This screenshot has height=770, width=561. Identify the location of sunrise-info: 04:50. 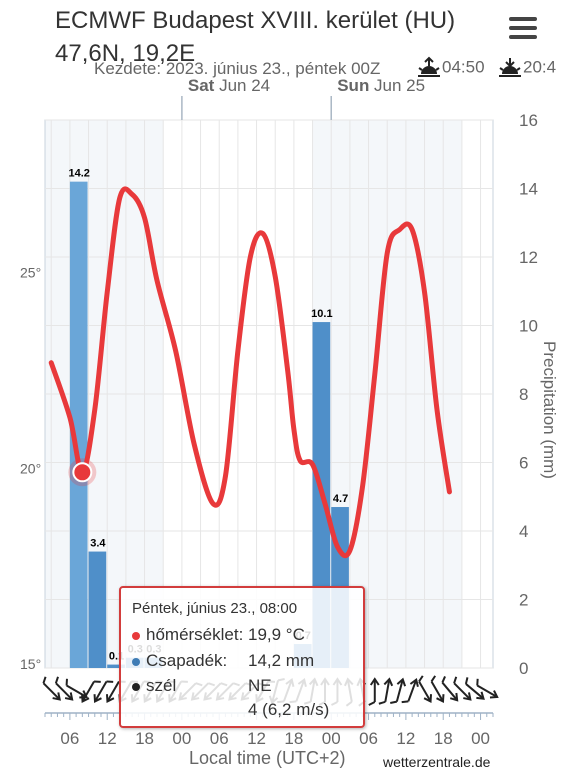
(450, 68).